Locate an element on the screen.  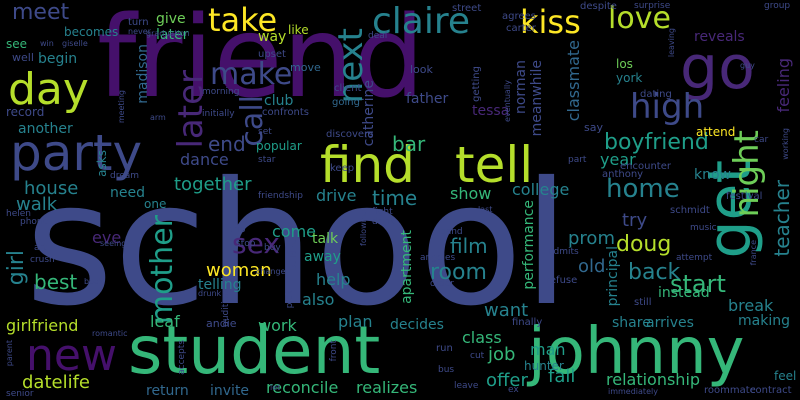
word-look: look is located at coordinates (421, 69).